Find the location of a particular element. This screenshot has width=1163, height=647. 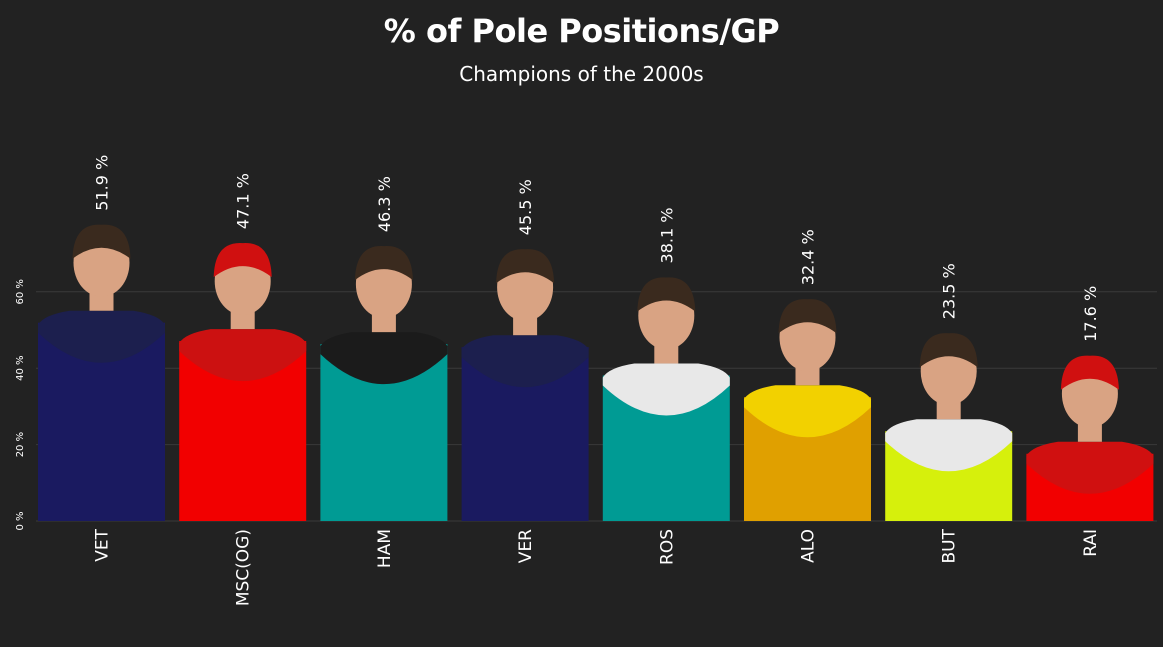

x-tick-label: RAI is located at coordinates (1091, 543).